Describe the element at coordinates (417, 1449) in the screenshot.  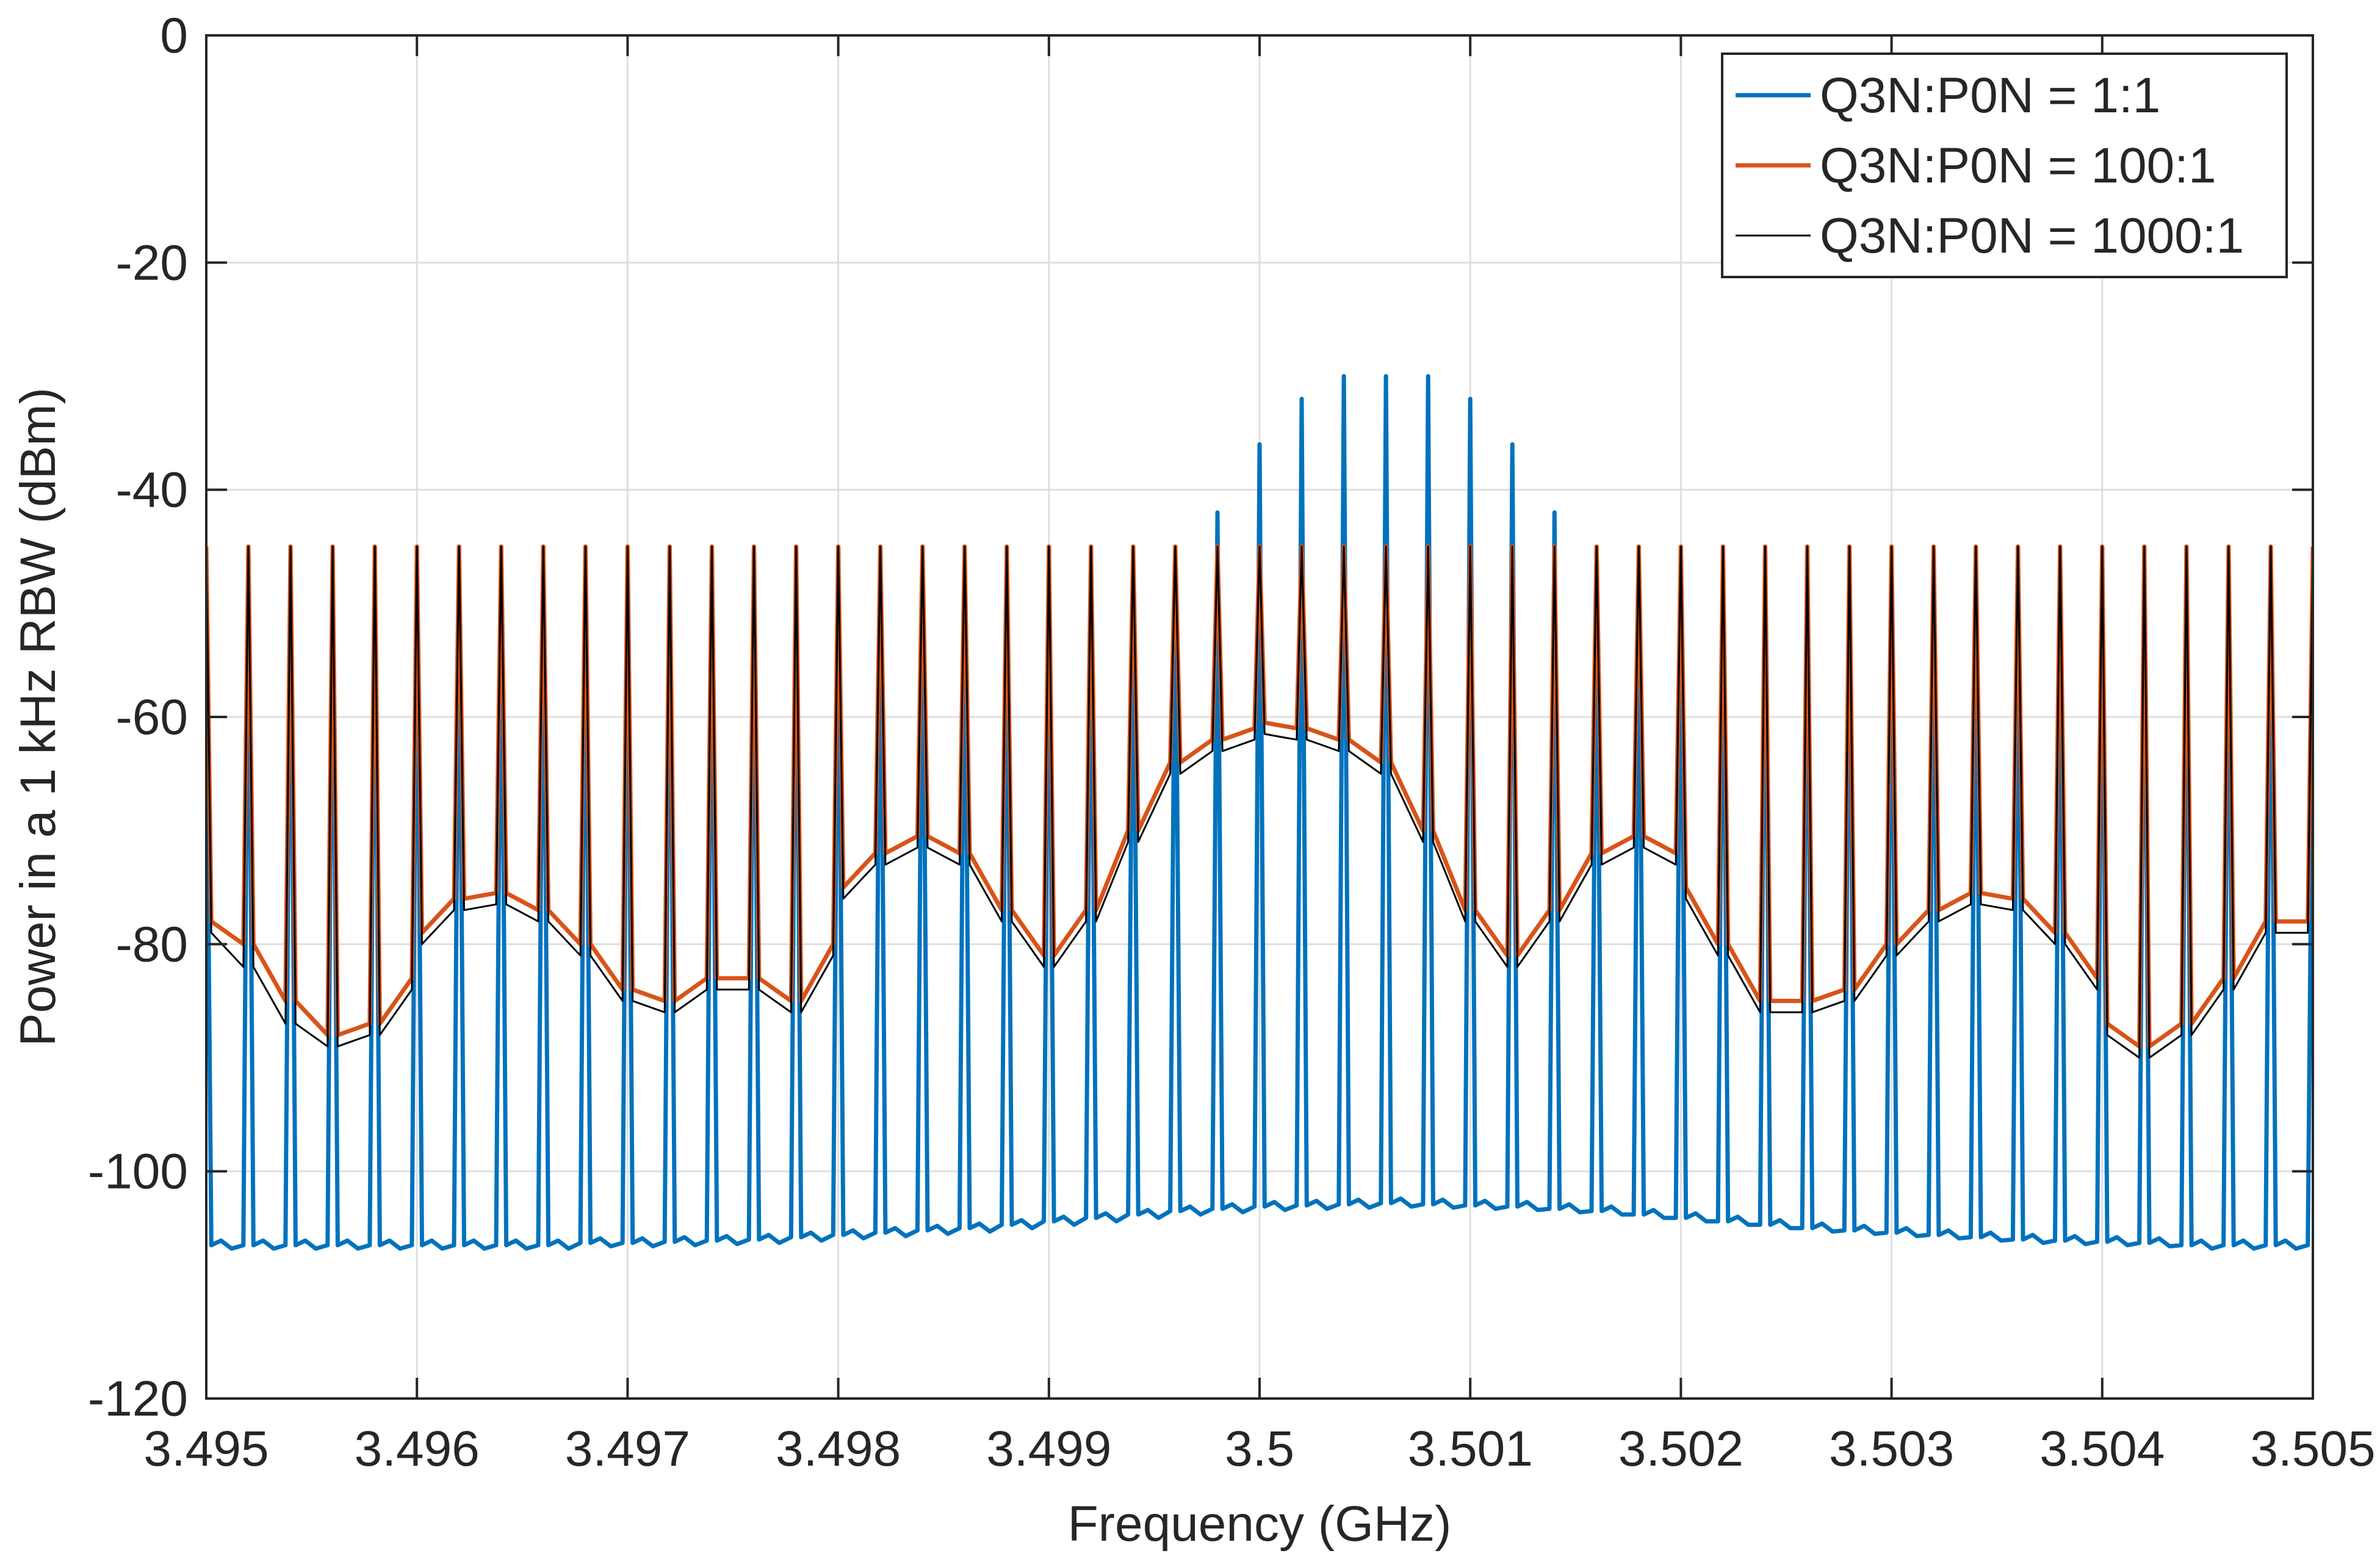
I see `x-tick-label: 3.496` at that location.